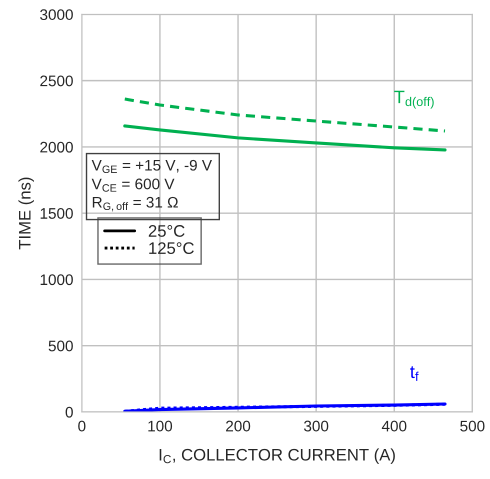  I want to click on annotation: 25°C, so click(166, 231).